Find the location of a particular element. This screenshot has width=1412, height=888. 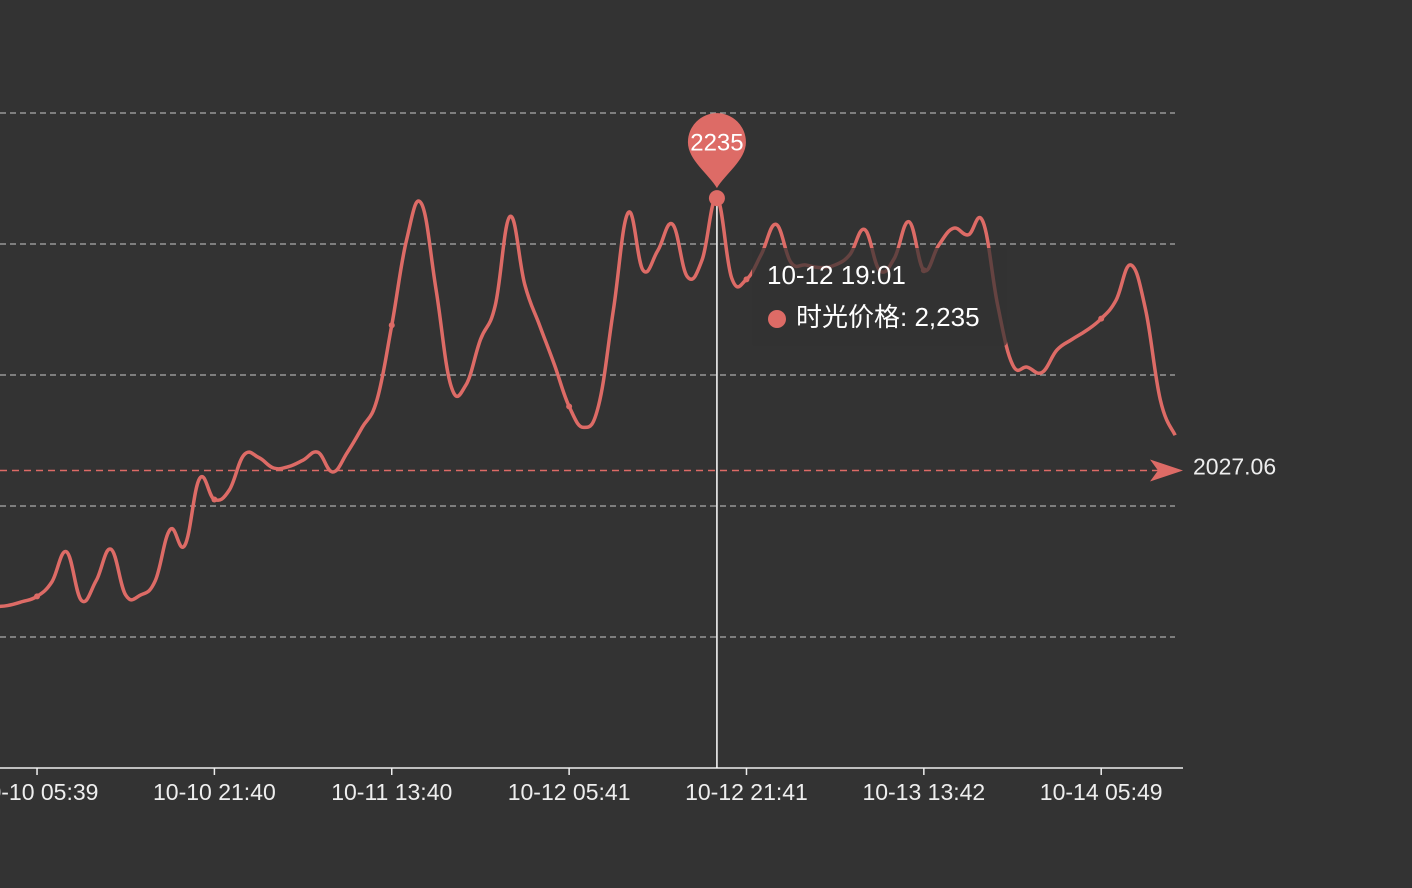

tooltip-item: 时光价格: 2,235 is located at coordinates (888, 317).